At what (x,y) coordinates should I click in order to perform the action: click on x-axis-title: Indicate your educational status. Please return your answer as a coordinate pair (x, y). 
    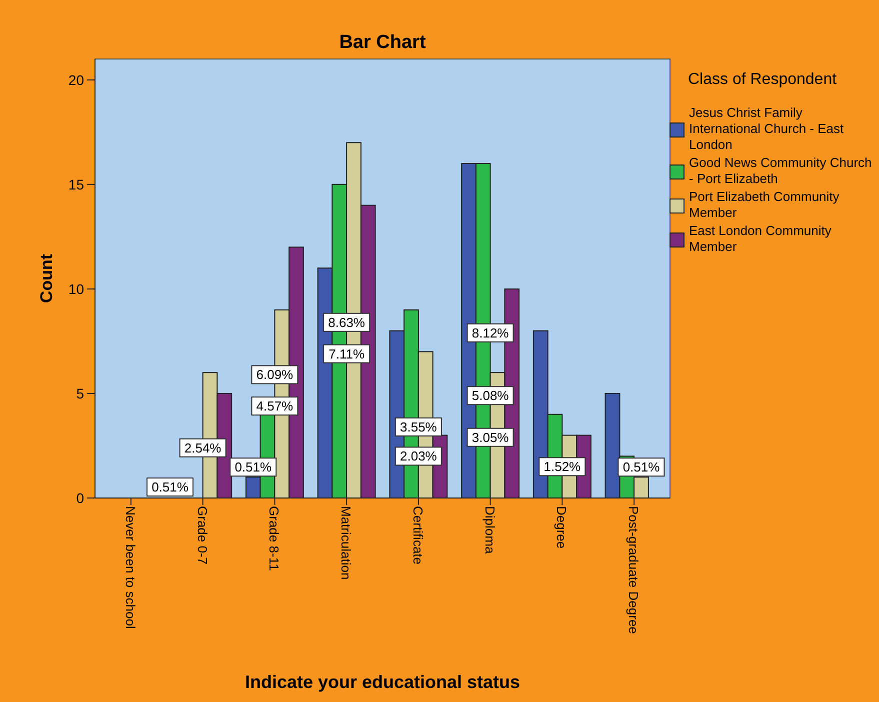
    Looking at the image, I should click on (382, 682).